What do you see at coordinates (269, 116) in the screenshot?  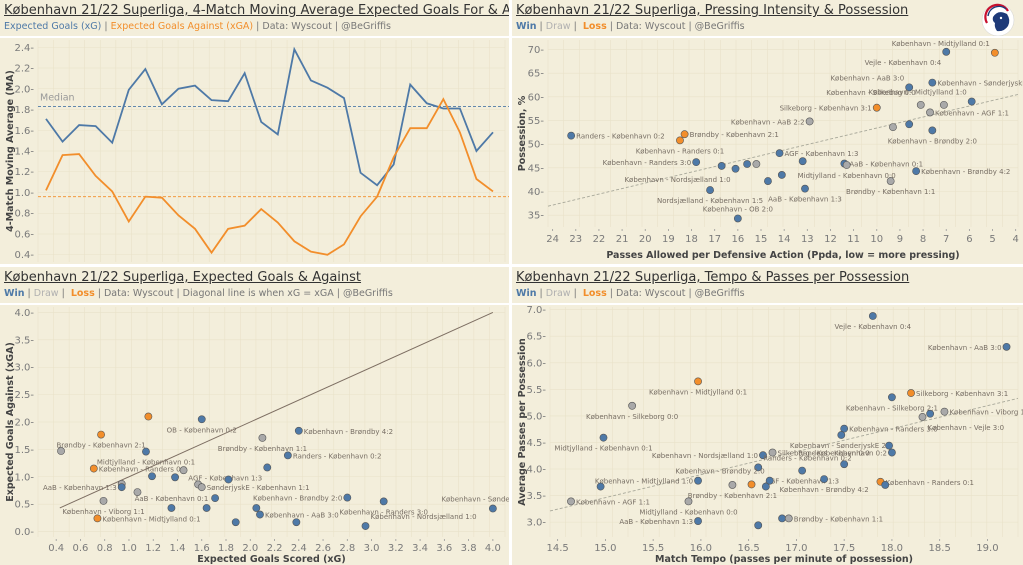 I see `xg-series-line` at bounding box center [269, 116].